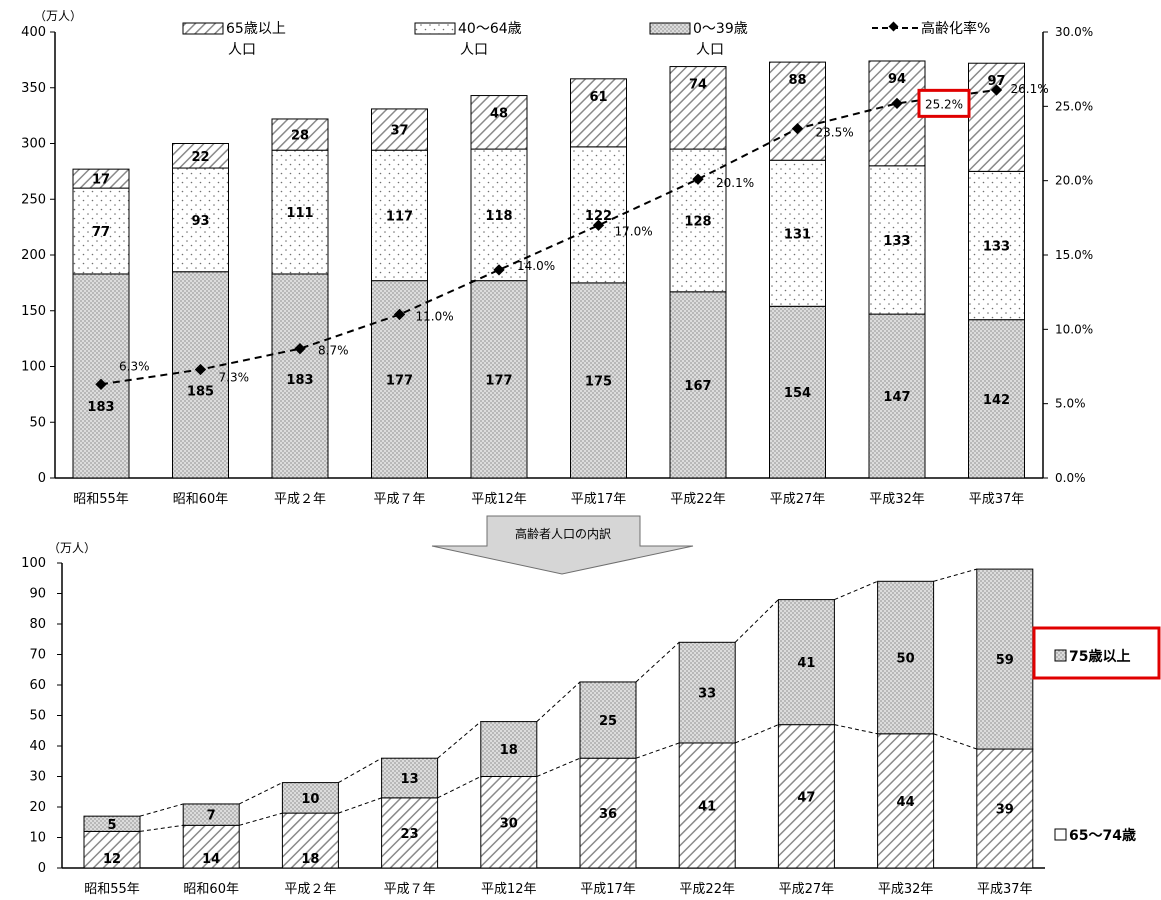 This screenshot has height=900, width=1161. What do you see at coordinates (1102, 835) in the screenshot?
I see `legend-65-74-label: 65～74歳` at bounding box center [1102, 835].